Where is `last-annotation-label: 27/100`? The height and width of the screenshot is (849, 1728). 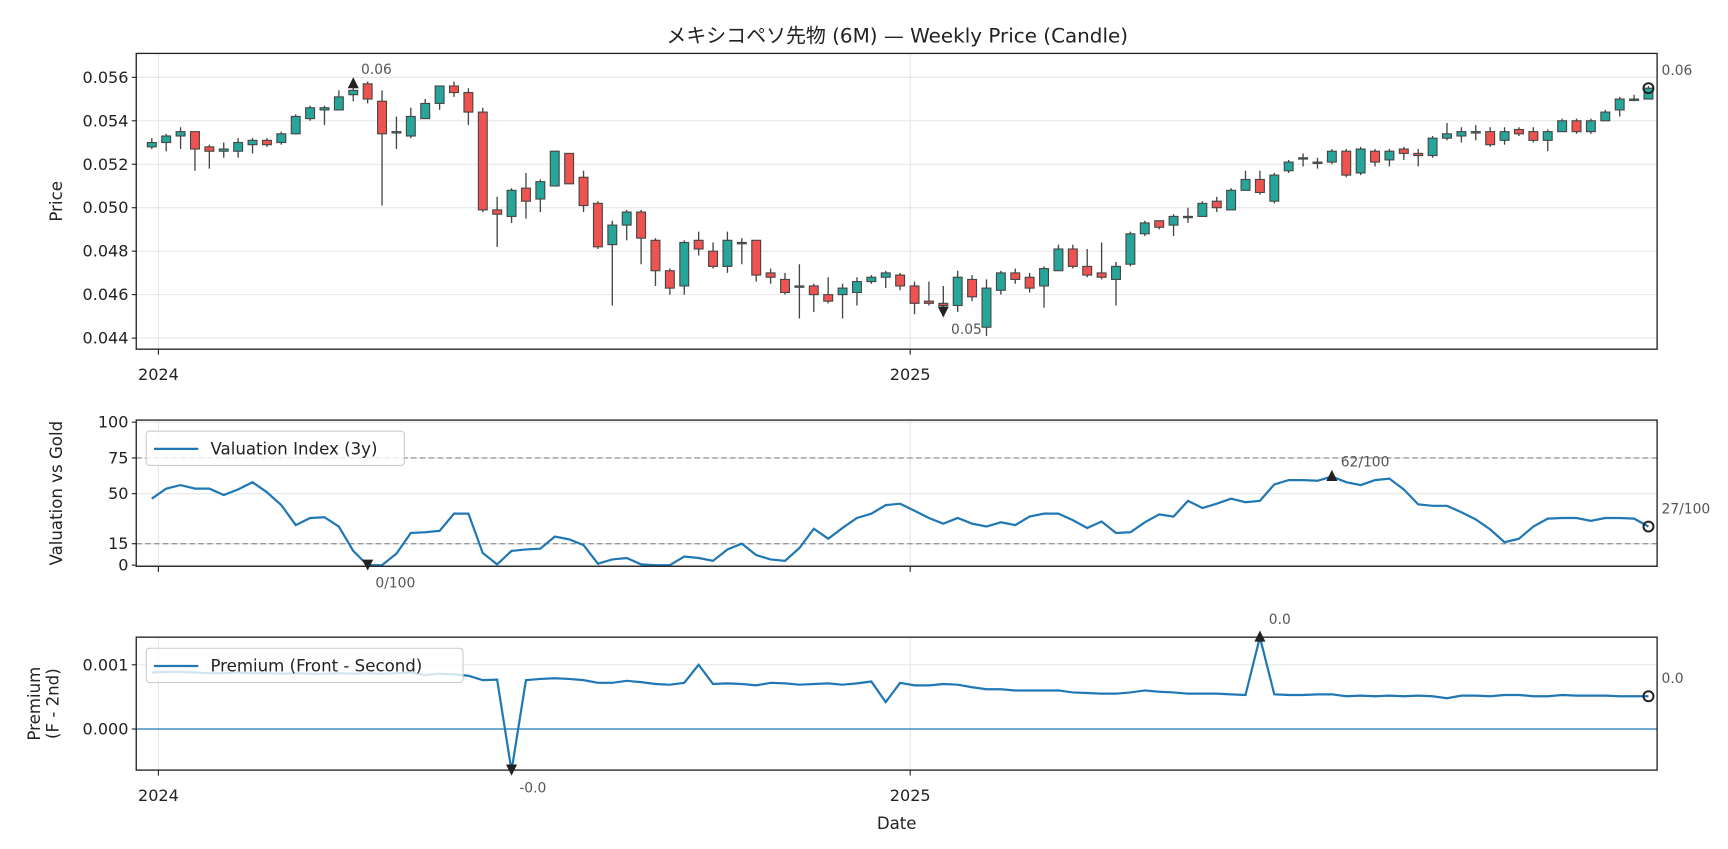
last-annotation-label: 27/100 is located at coordinates (1686, 509).